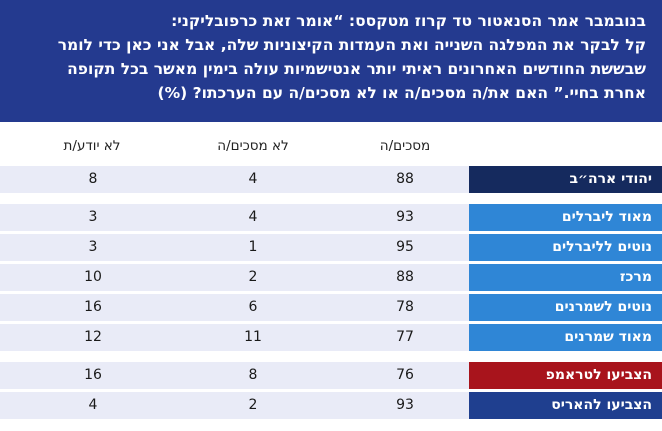 The width and height of the screenshot is (662, 431). I want to click on table-row: מאוד ליברלים 93 4 3, so click(331, 217).